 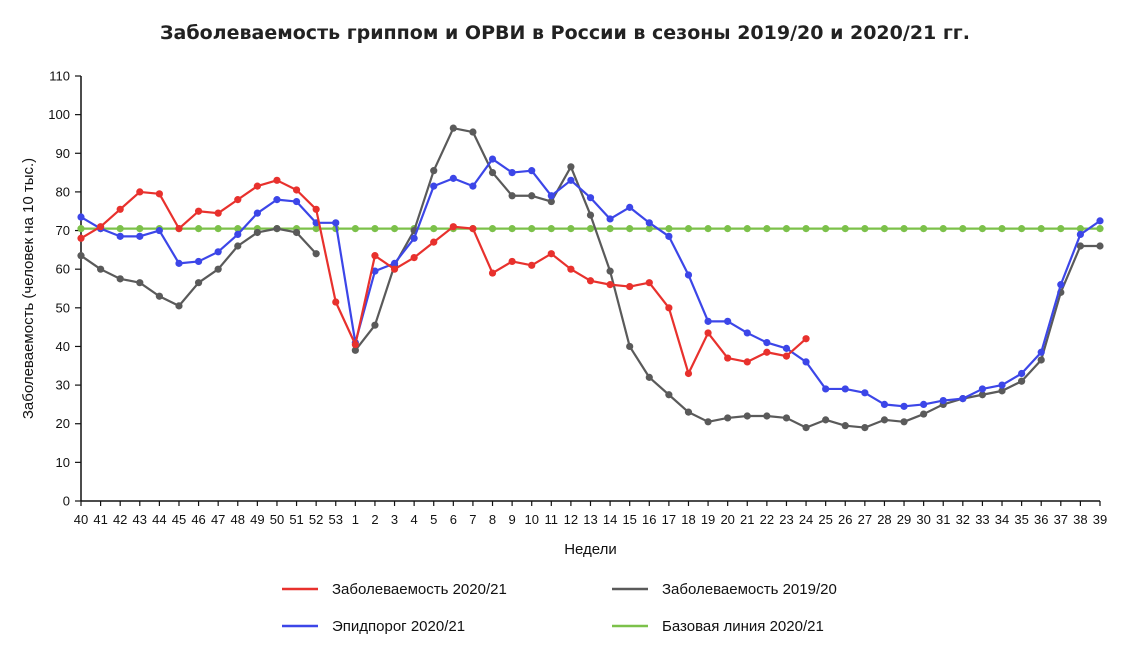 What do you see at coordinates (159, 519) in the screenshot?
I see `x-tick-label: 44` at bounding box center [159, 519].